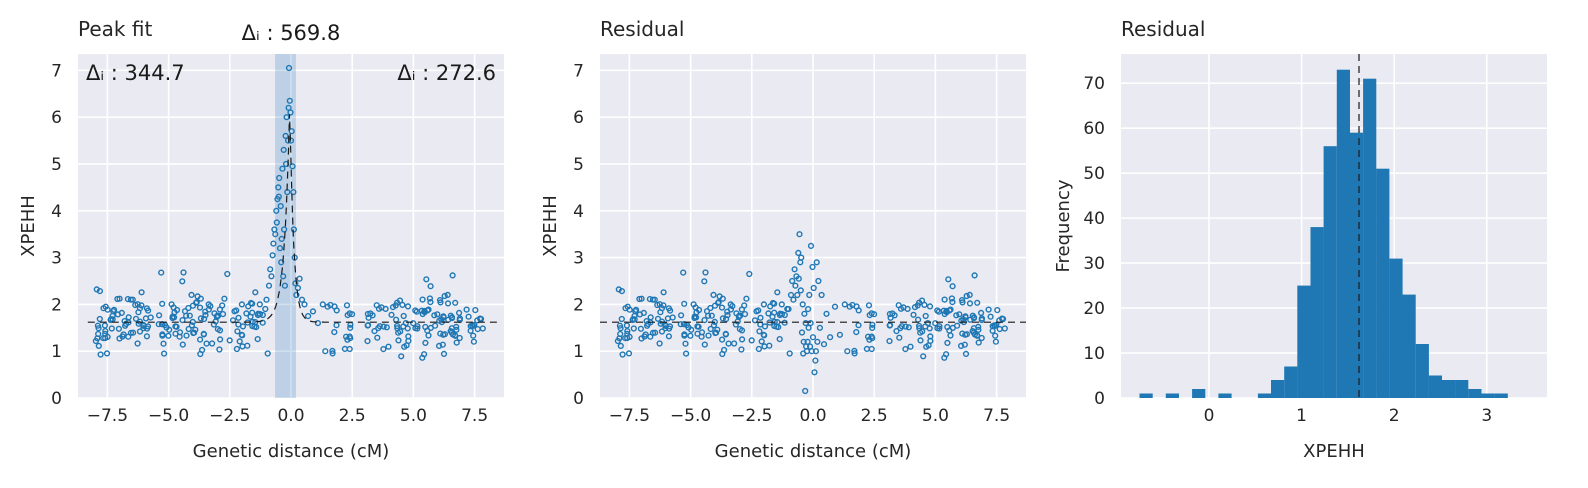 The height and width of the screenshot is (488, 1588). Describe the element at coordinates (578, 259) in the screenshot. I see `y-tick-label: 3` at that location.